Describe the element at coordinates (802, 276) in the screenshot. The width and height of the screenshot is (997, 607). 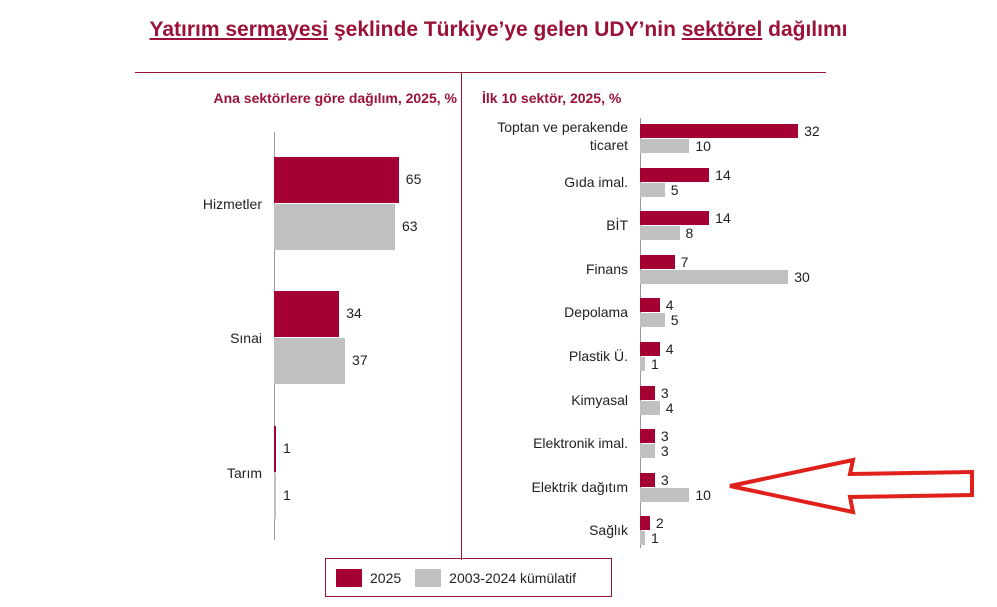
I see `data-label: 30` at that location.